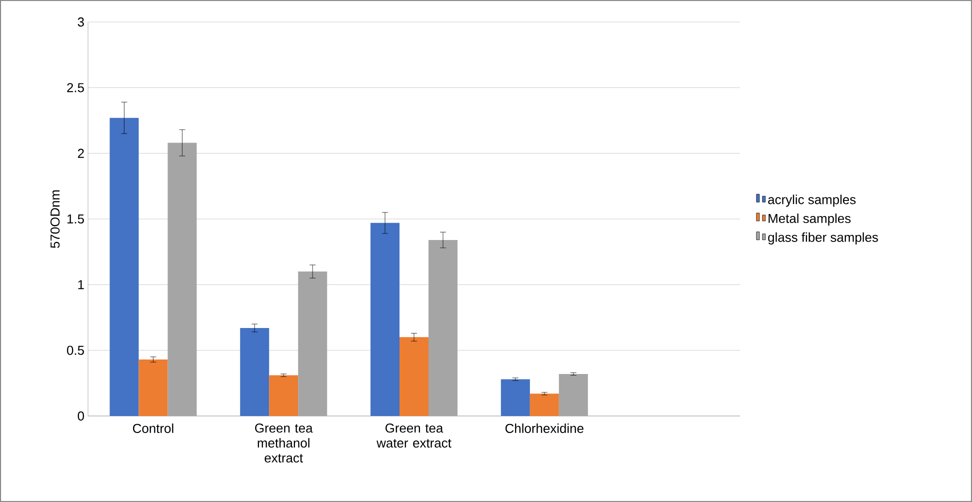 The width and height of the screenshot is (972, 502). What do you see at coordinates (55, 219) in the screenshot?
I see `y-axis-title: 570ODnm` at bounding box center [55, 219].